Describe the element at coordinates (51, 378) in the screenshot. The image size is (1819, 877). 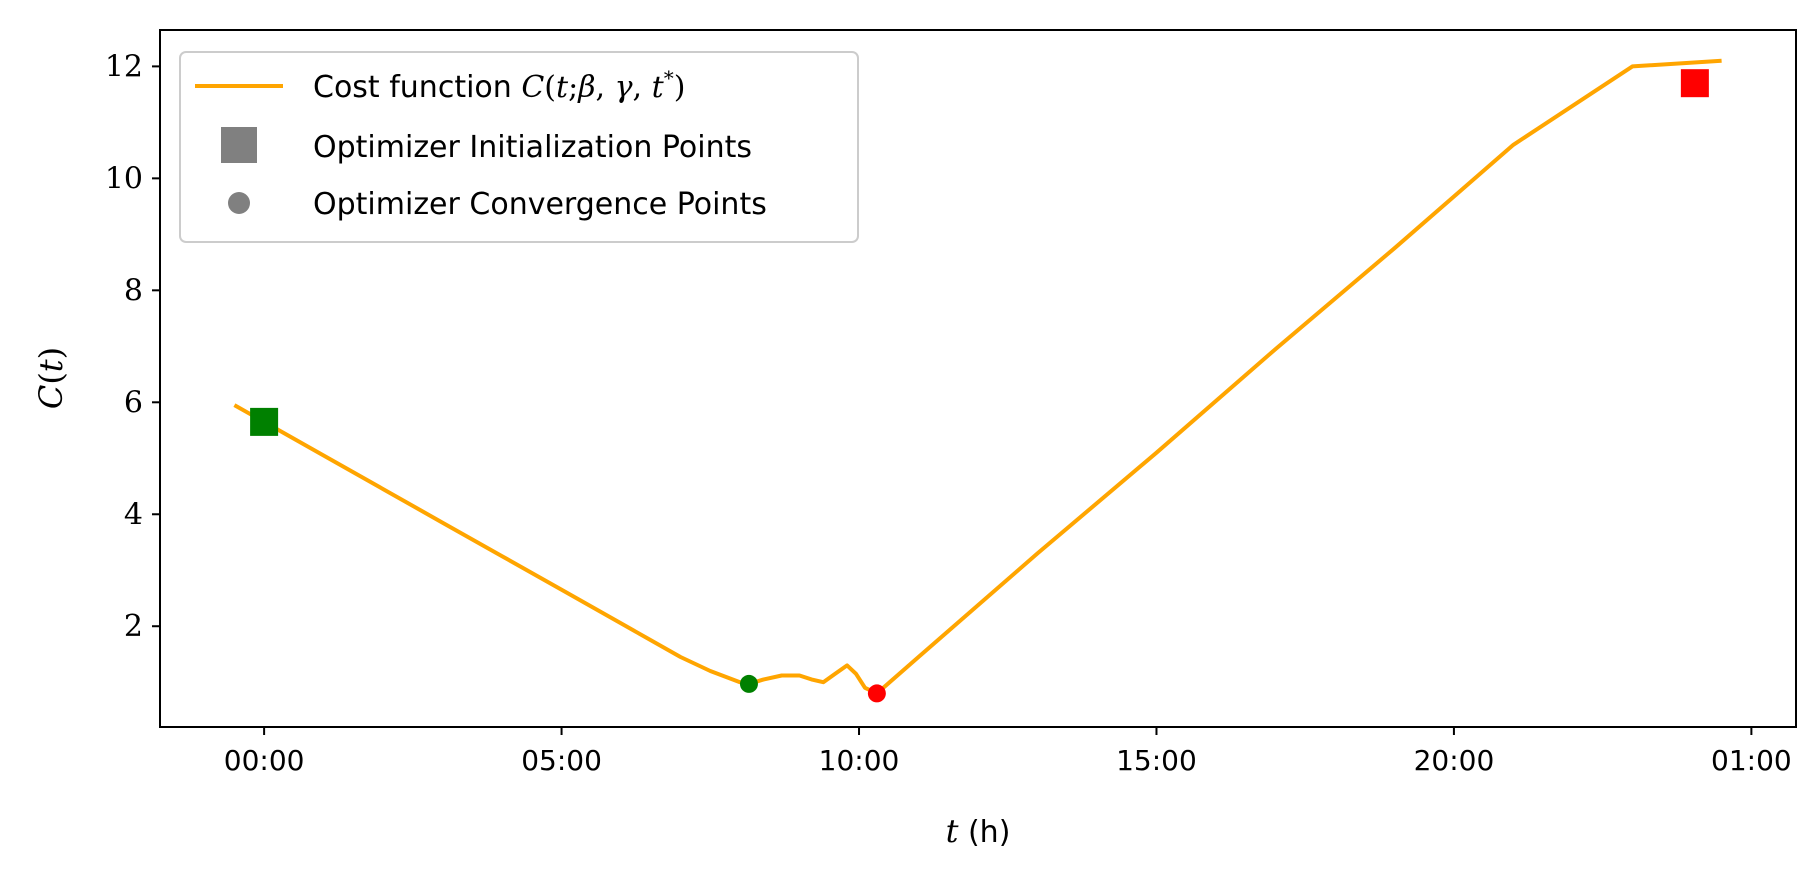
I see `y-axis-label: C(t)` at that location.